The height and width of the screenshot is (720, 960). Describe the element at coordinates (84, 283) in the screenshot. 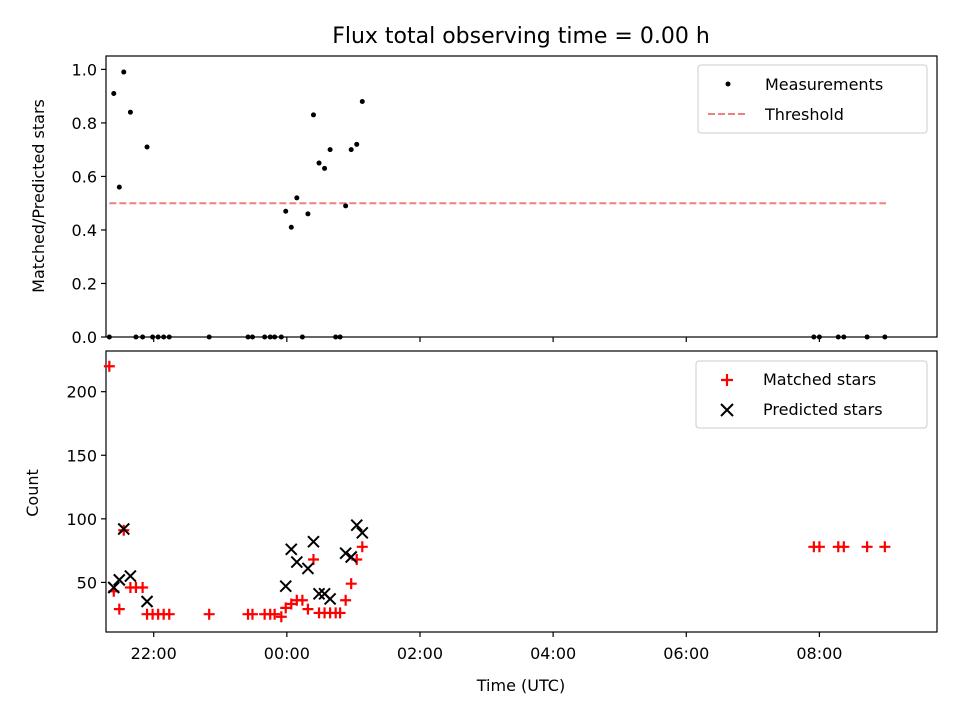

I see `top-ytick-label: 0.2` at that location.